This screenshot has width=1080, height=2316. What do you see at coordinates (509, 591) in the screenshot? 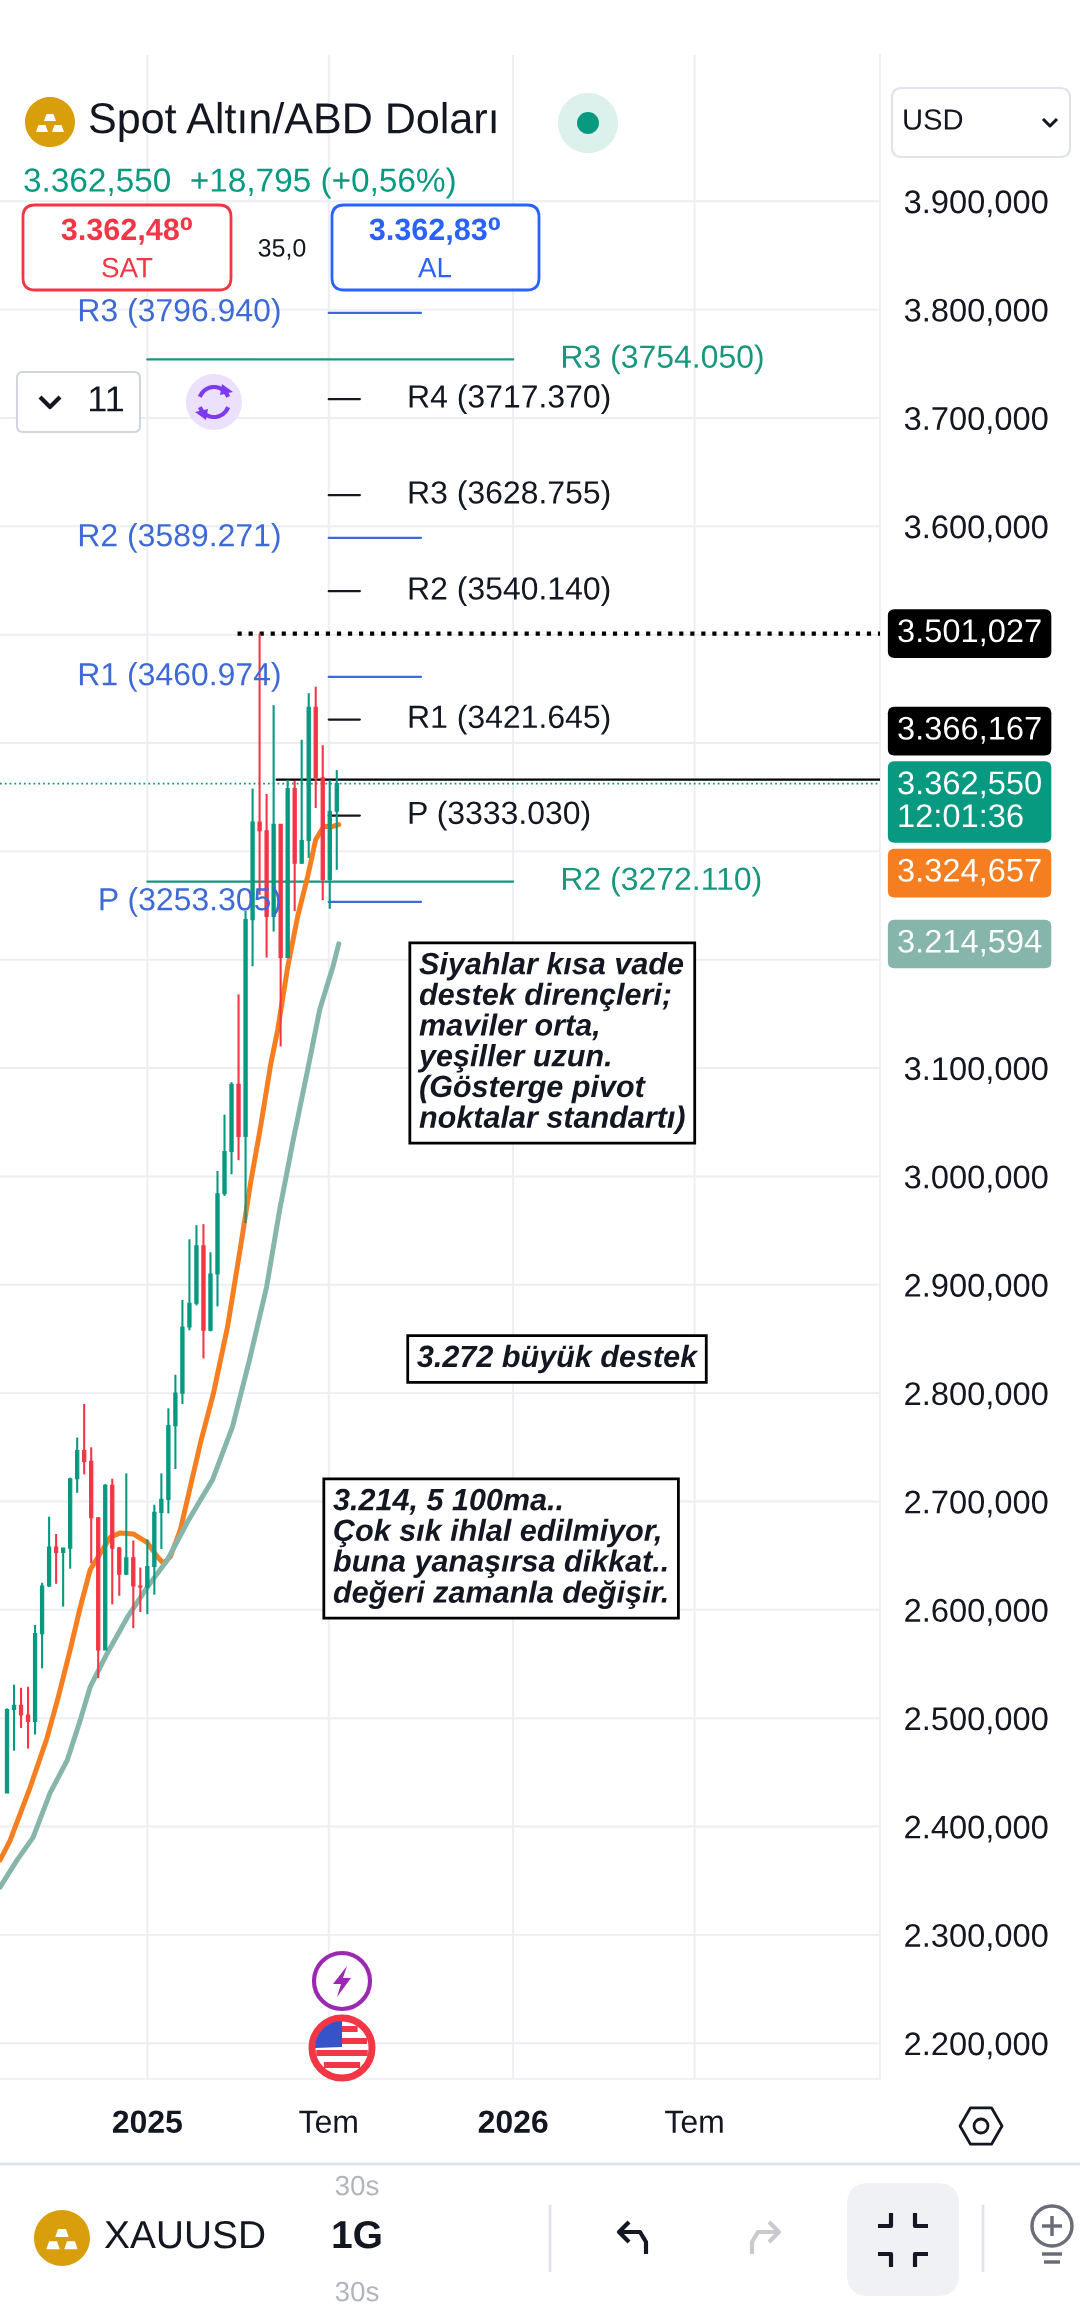
I see `data-label: R2 (3540.140)` at bounding box center [509, 591].